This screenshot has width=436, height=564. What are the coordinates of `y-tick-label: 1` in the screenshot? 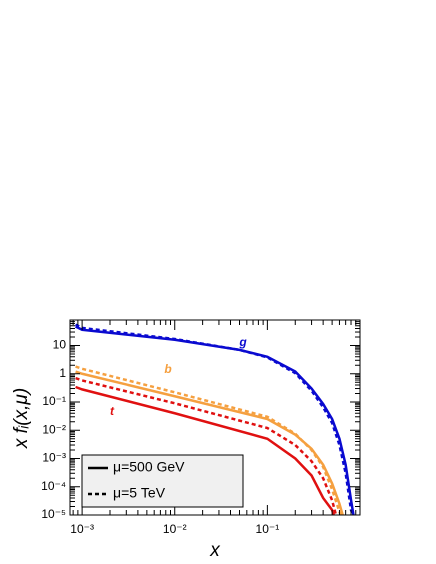 It's located at (62, 373).